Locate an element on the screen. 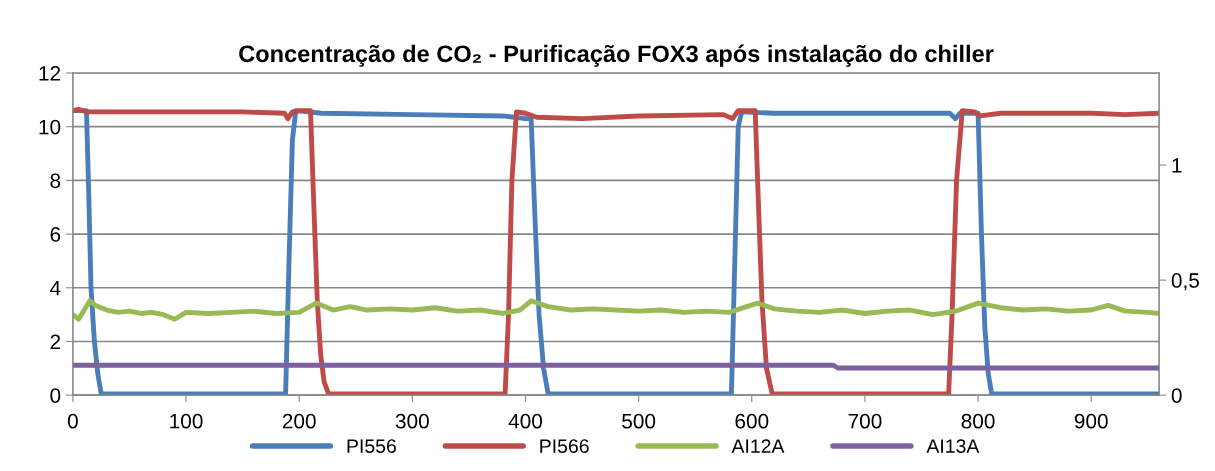  y2-tick-label: 1 is located at coordinates (1177, 165).